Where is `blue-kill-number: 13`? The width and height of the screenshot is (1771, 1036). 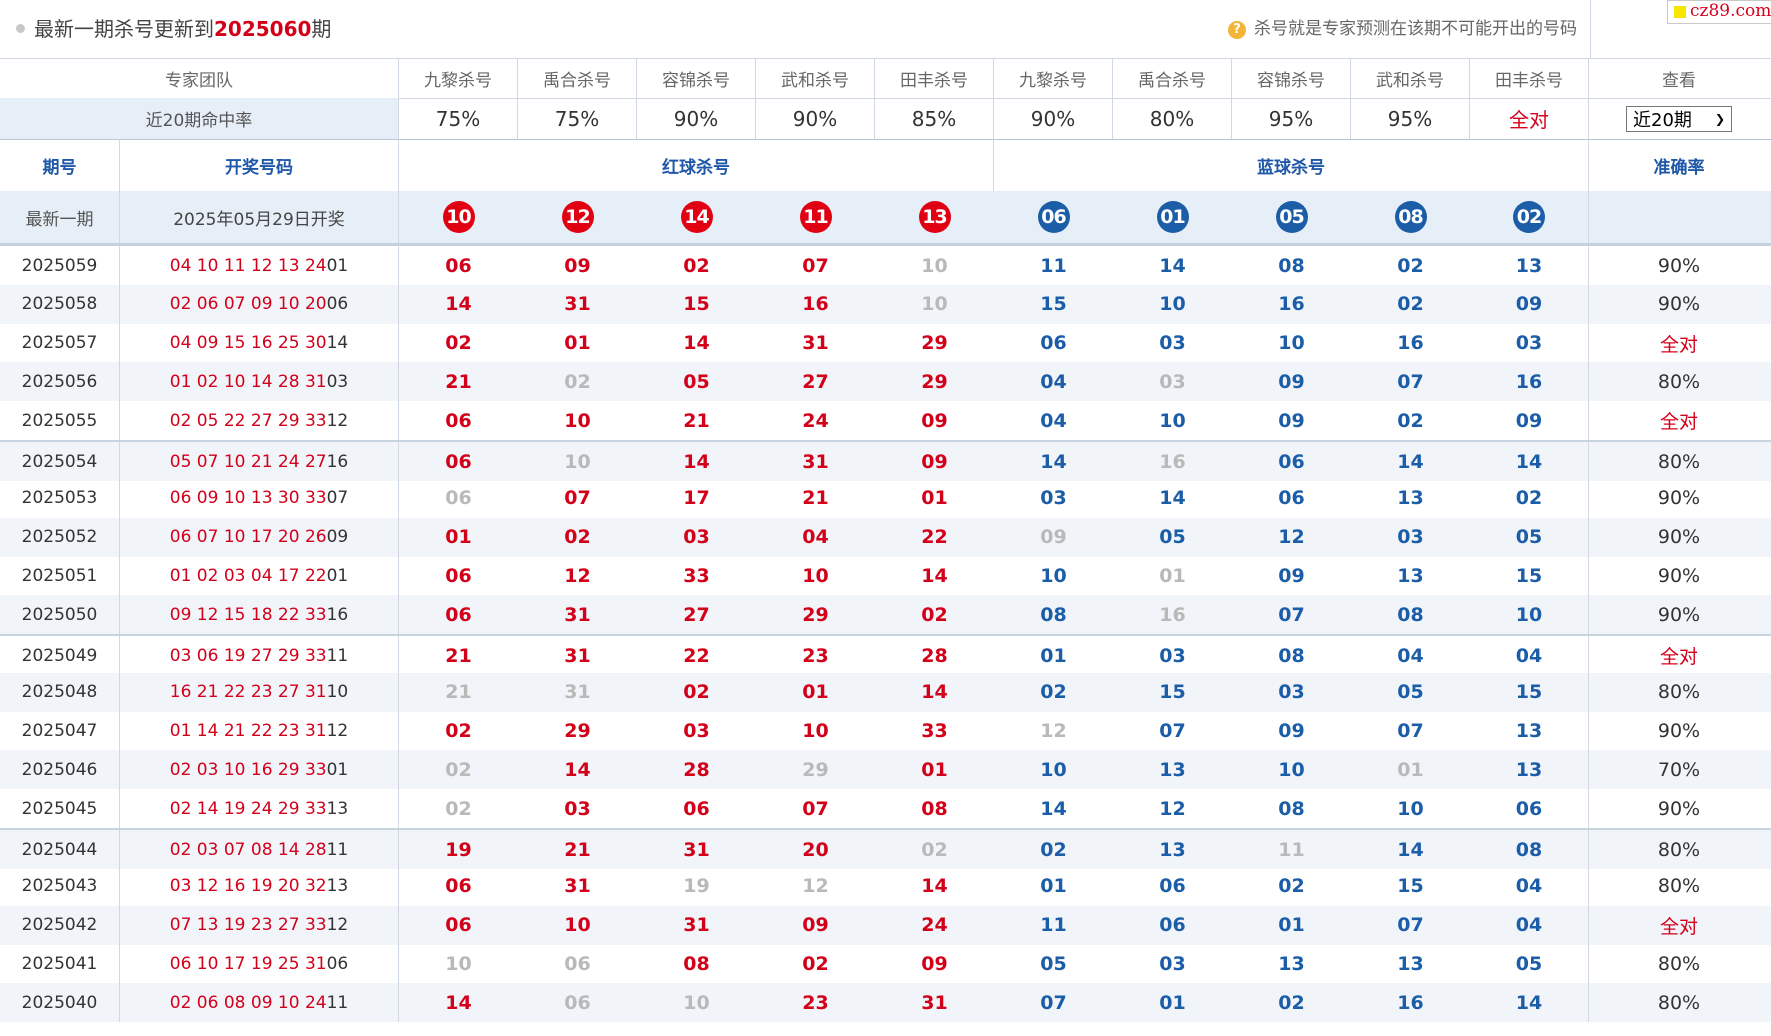 blue-kill-number: 13 is located at coordinates (1410, 498).